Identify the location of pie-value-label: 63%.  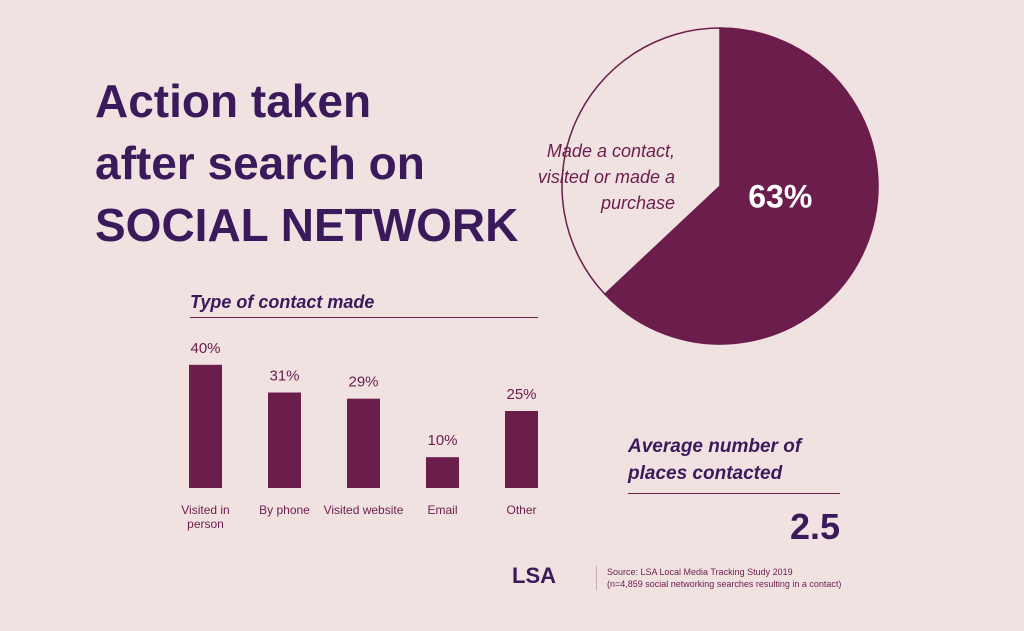
(780, 197).